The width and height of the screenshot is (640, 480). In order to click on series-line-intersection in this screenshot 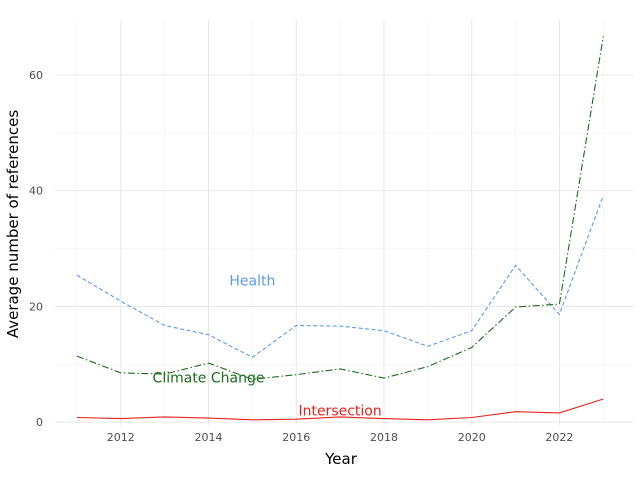, I will do `click(340, 409)`.